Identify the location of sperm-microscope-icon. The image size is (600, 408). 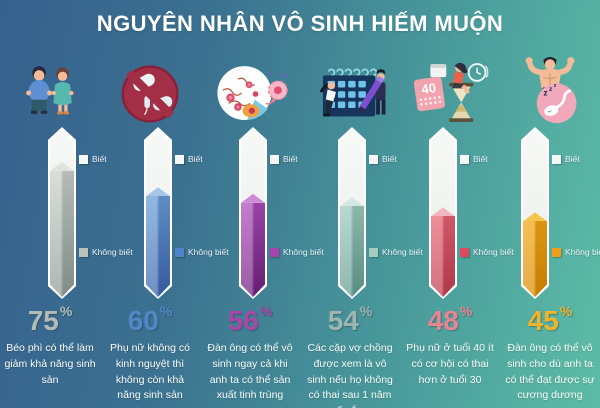
(250, 89).